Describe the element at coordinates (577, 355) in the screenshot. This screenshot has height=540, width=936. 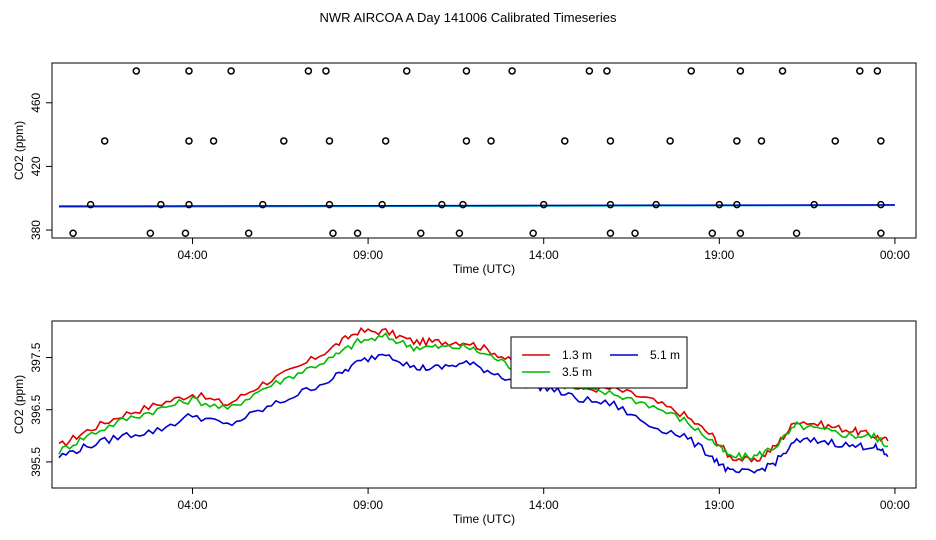
I see `legend-label: 1.3 m` at that location.